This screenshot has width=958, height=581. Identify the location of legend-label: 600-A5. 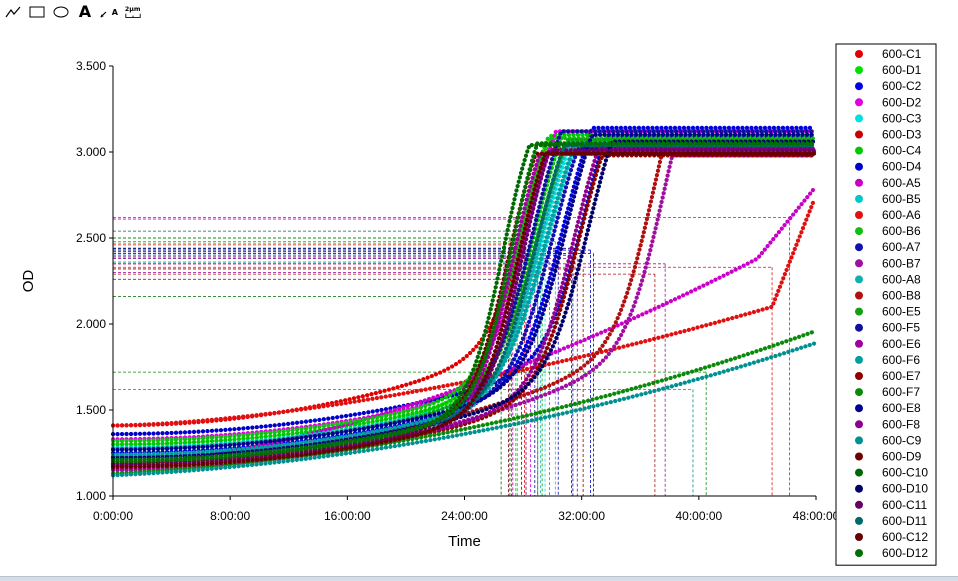
(901, 183).